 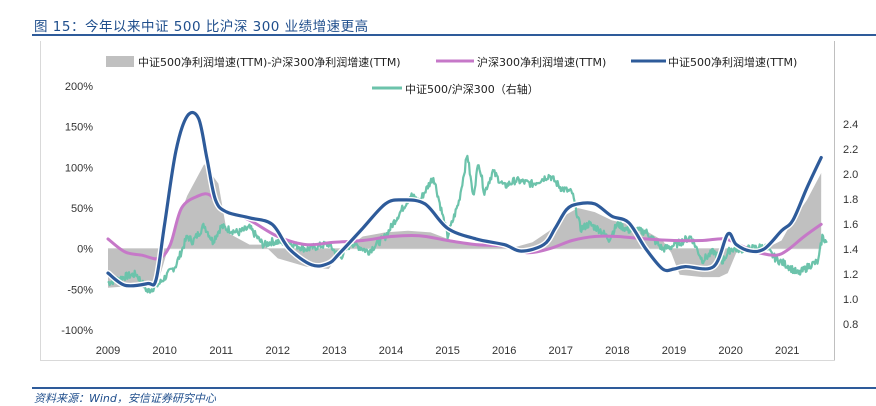 I want to click on x-tick-label: 2015, so click(x=447, y=351).